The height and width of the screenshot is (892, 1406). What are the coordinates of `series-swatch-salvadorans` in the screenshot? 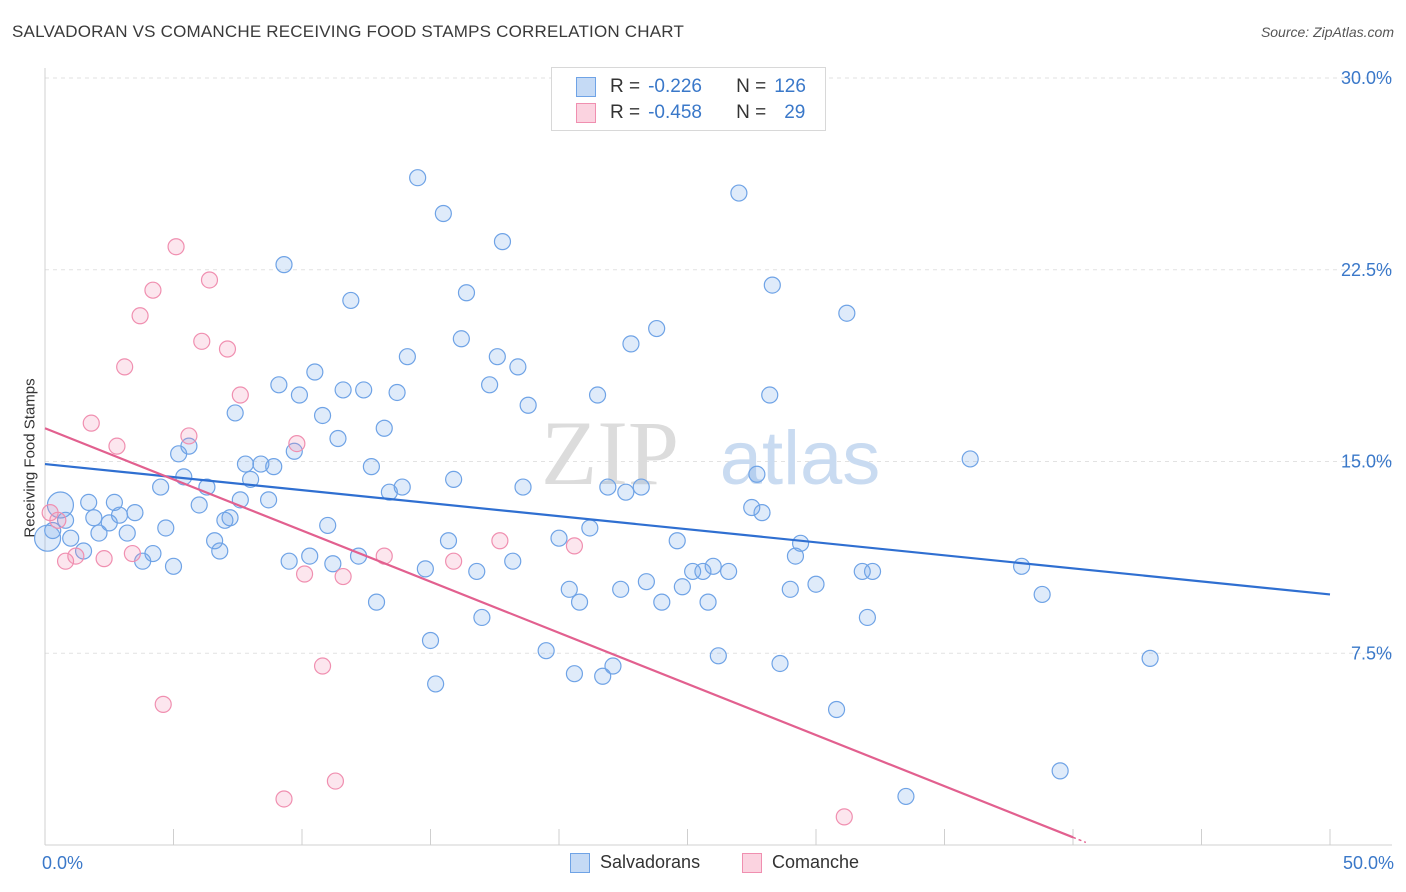 It's located at (580, 862).